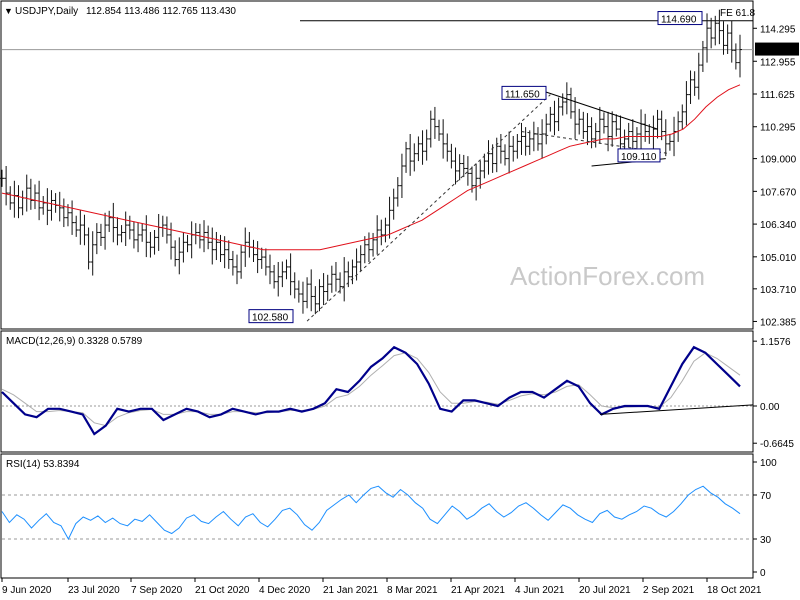 The height and width of the screenshot is (600, 800). Describe the element at coordinates (775, 342) in the screenshot. I see `macd-y-tick-label: 1.1576` at that location.